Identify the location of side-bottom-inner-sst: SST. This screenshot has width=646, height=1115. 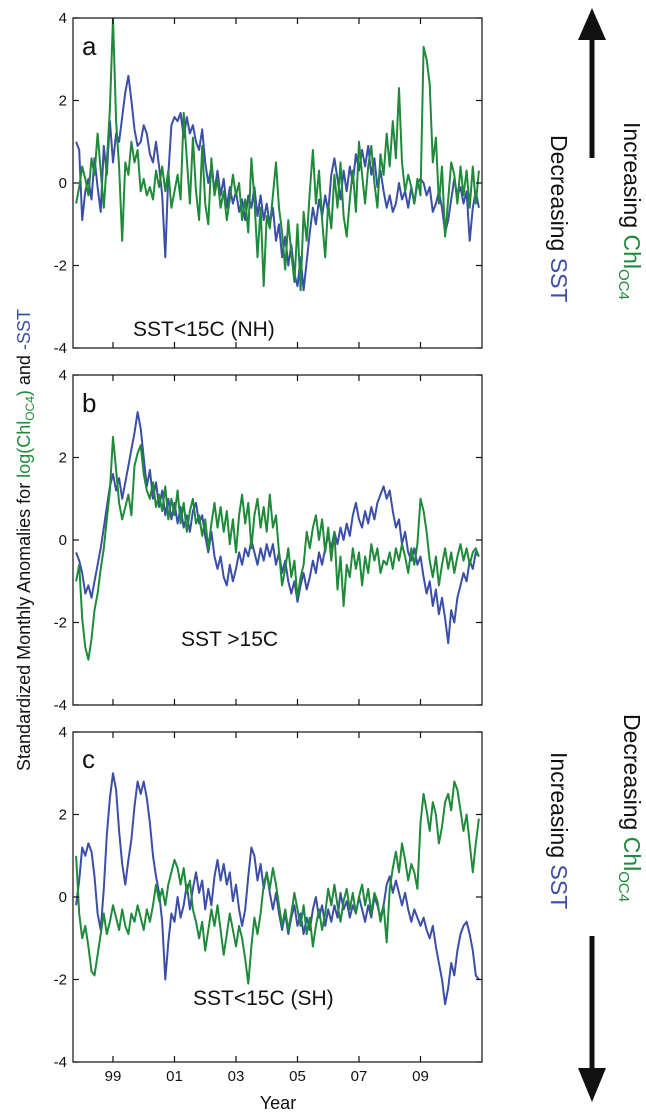
(559, 887).